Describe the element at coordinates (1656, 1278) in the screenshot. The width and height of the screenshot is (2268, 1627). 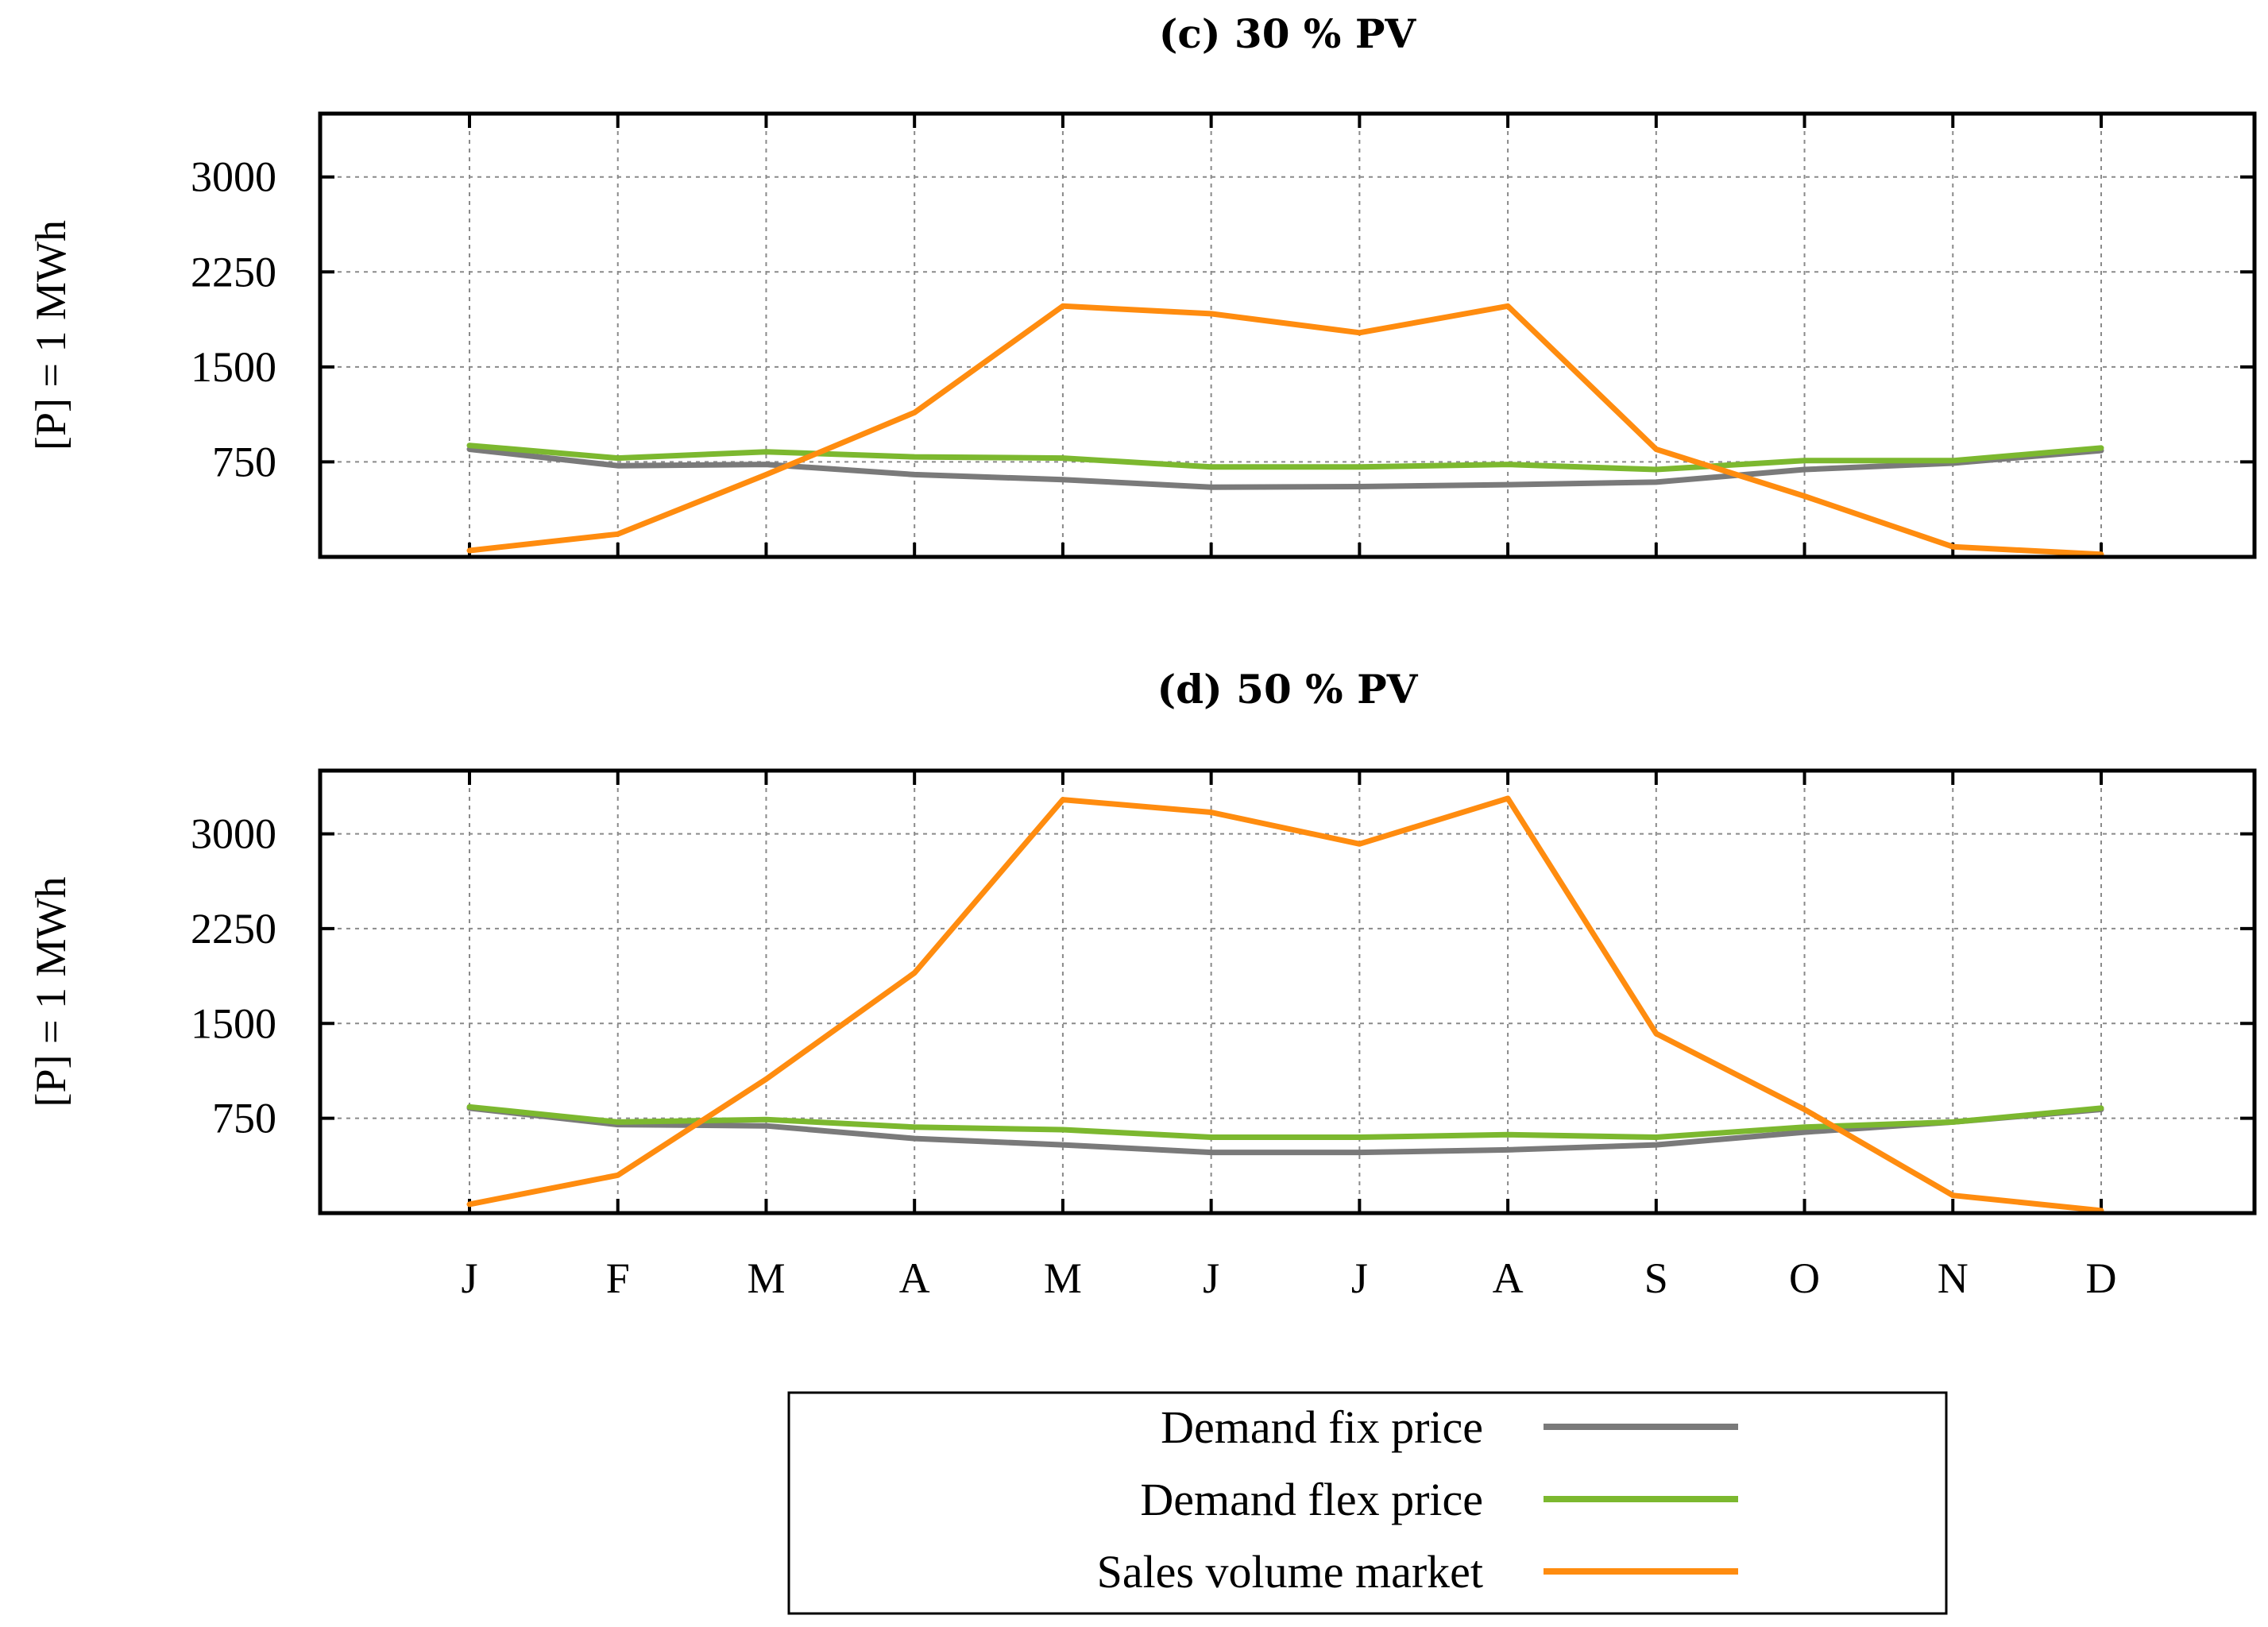
I see `x-tick-label: S` at that location.